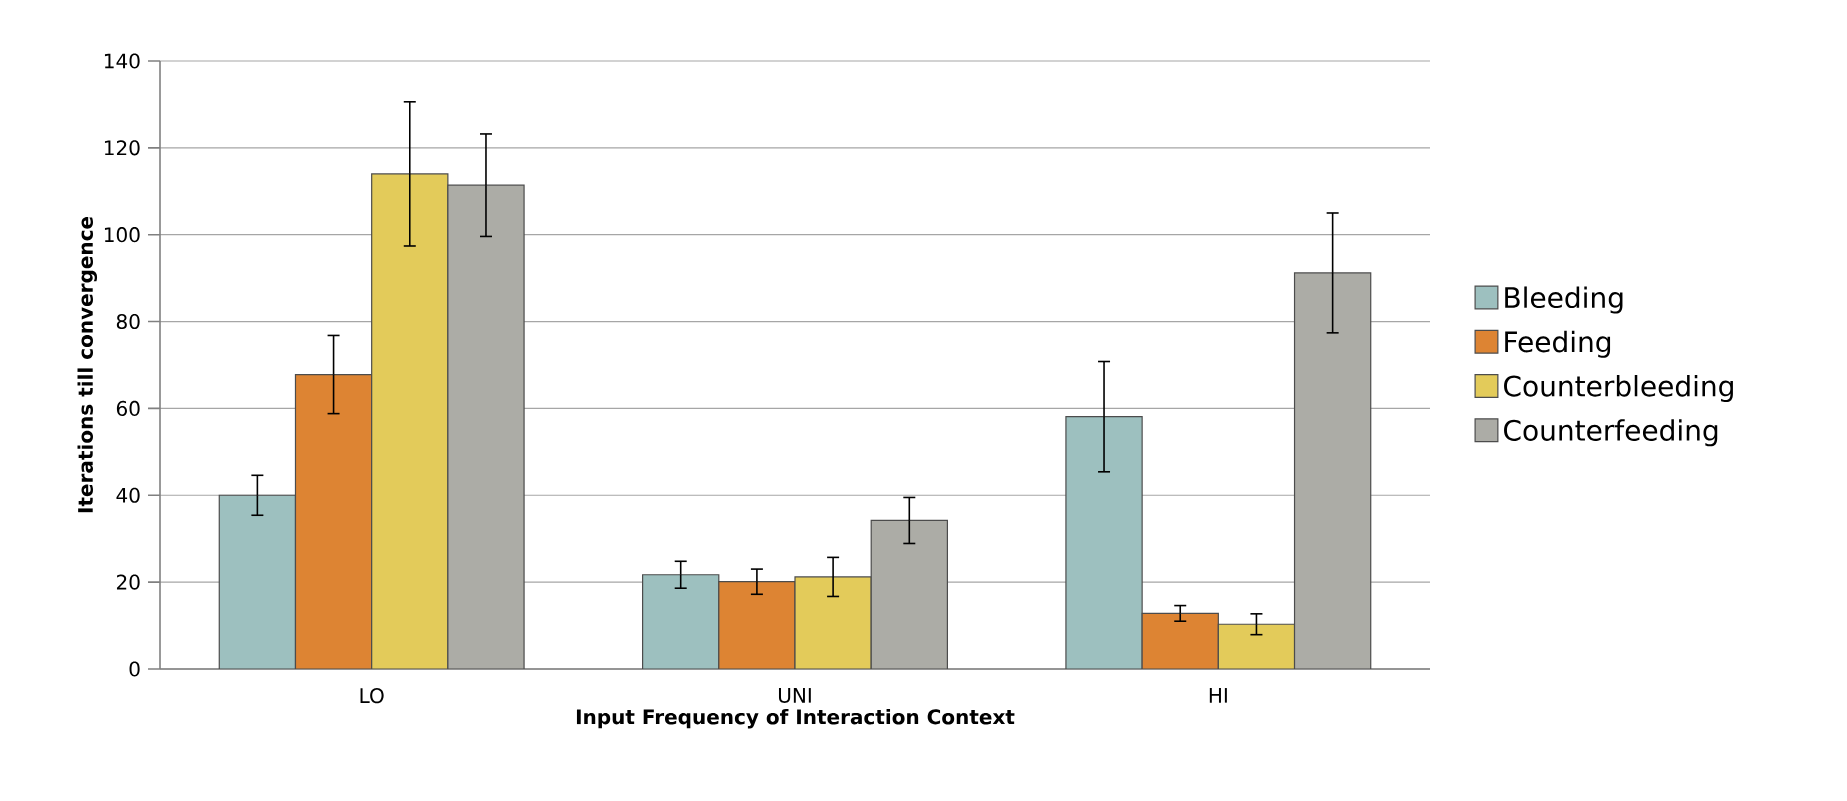 The height and width of the screenshot is (801, 1847). I want to click on y-tick-label: 20, so click(128, 582).